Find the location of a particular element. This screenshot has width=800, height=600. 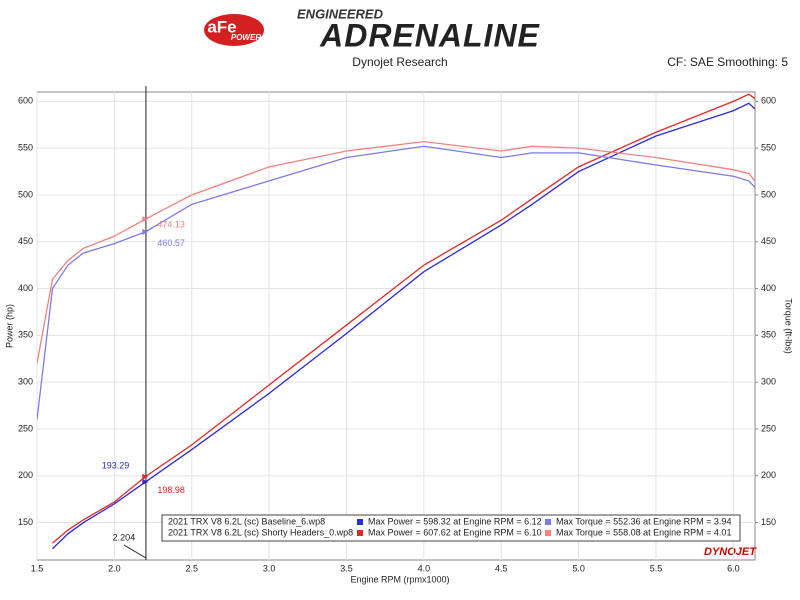

logo-badge is located at coordinates (234, 30).